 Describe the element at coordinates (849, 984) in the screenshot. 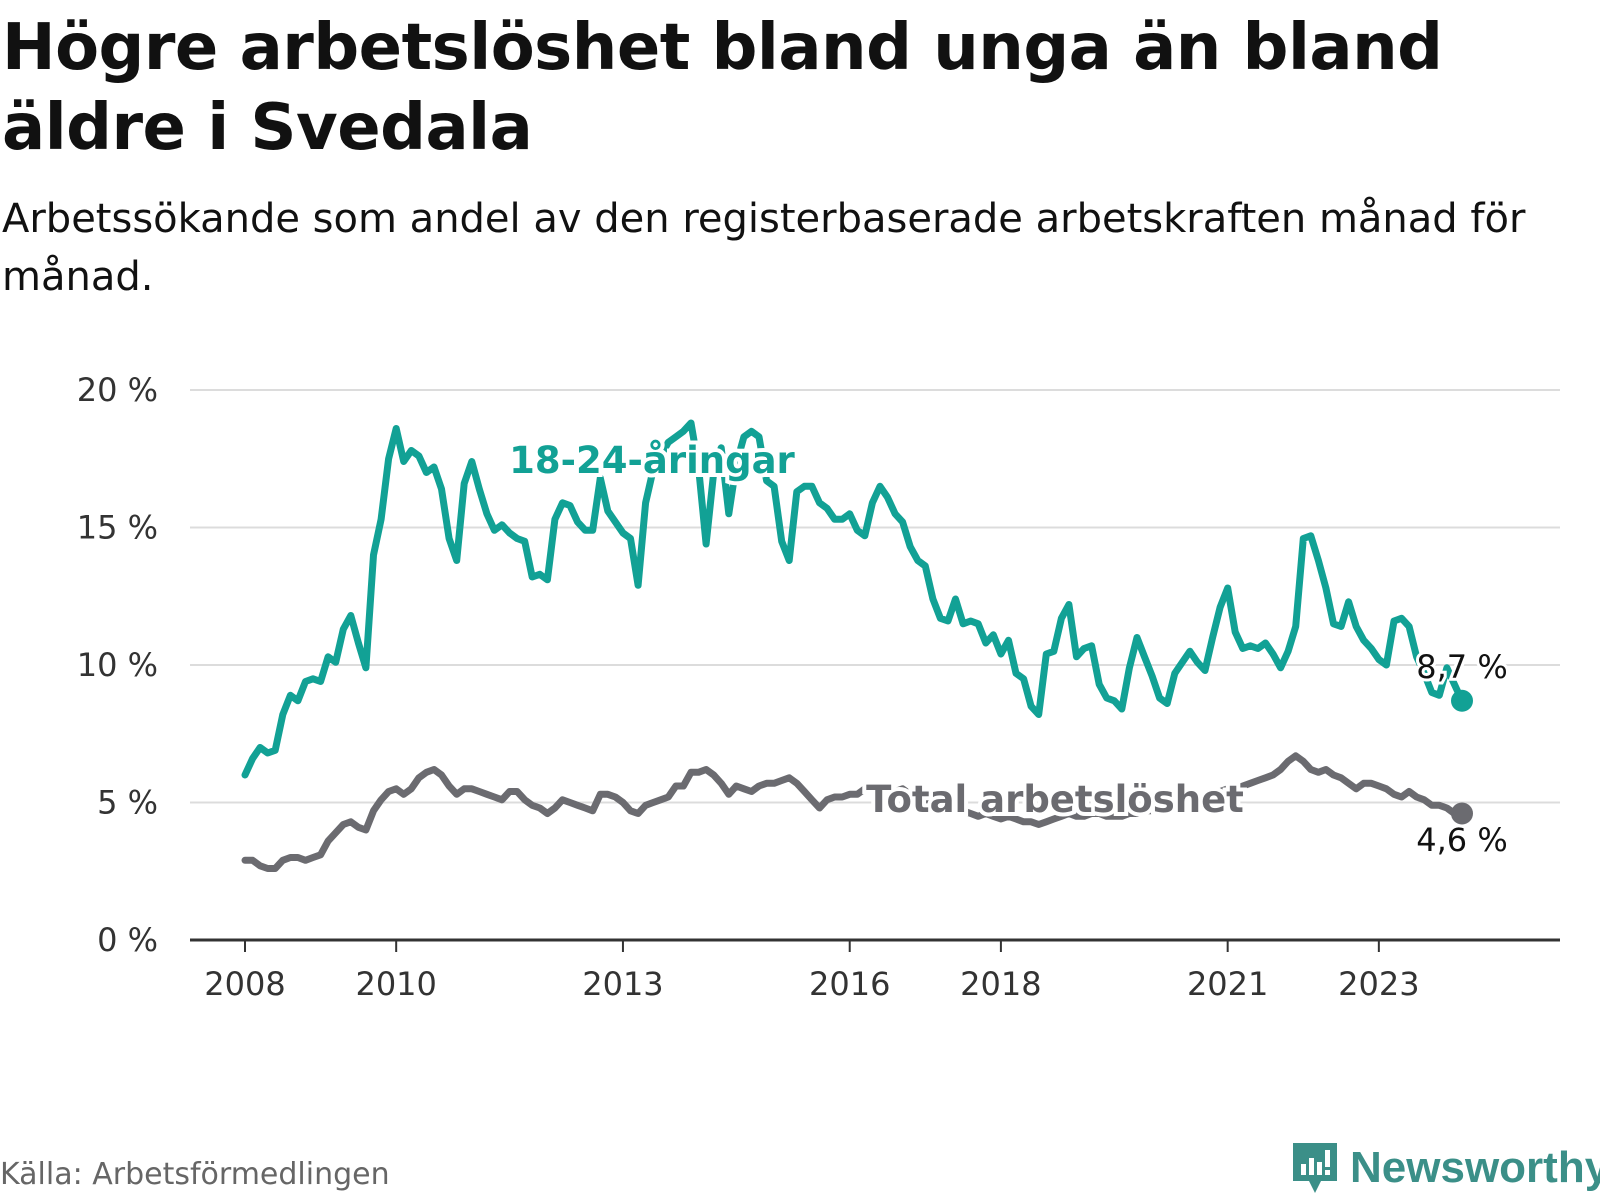

I see `x-tick-label: 2016` at that location.